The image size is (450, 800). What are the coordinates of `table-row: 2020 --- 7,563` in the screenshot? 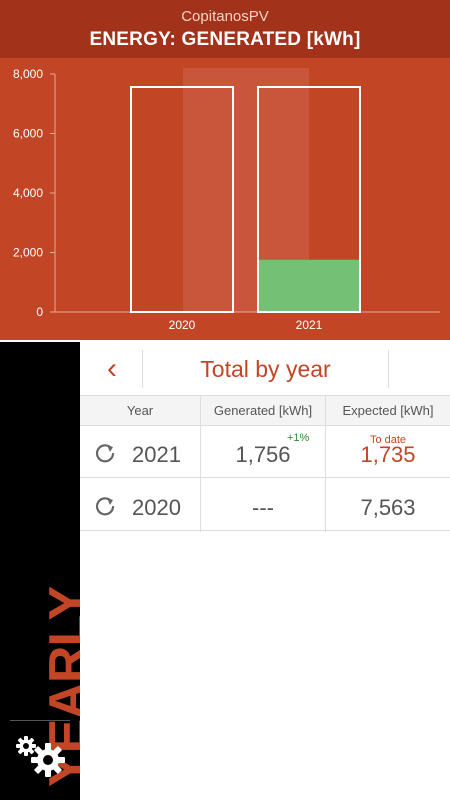 It's located at (265, 505).